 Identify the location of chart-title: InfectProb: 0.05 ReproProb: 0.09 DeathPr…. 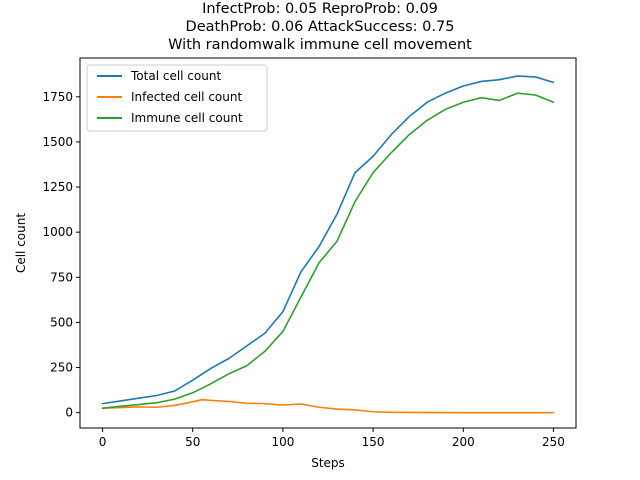
(320, 27).